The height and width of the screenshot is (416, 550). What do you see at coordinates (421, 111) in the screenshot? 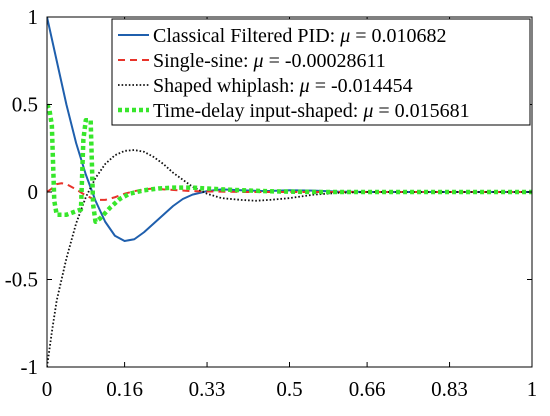
I see `legend-mu-value: = 0.015681` at bounding box center [421, 111].